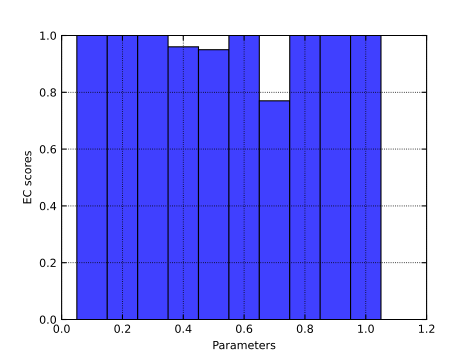 The width and height of the screenshot is (474, 355). I want to click on y-tick-label: 1.0, so click(48, 35).